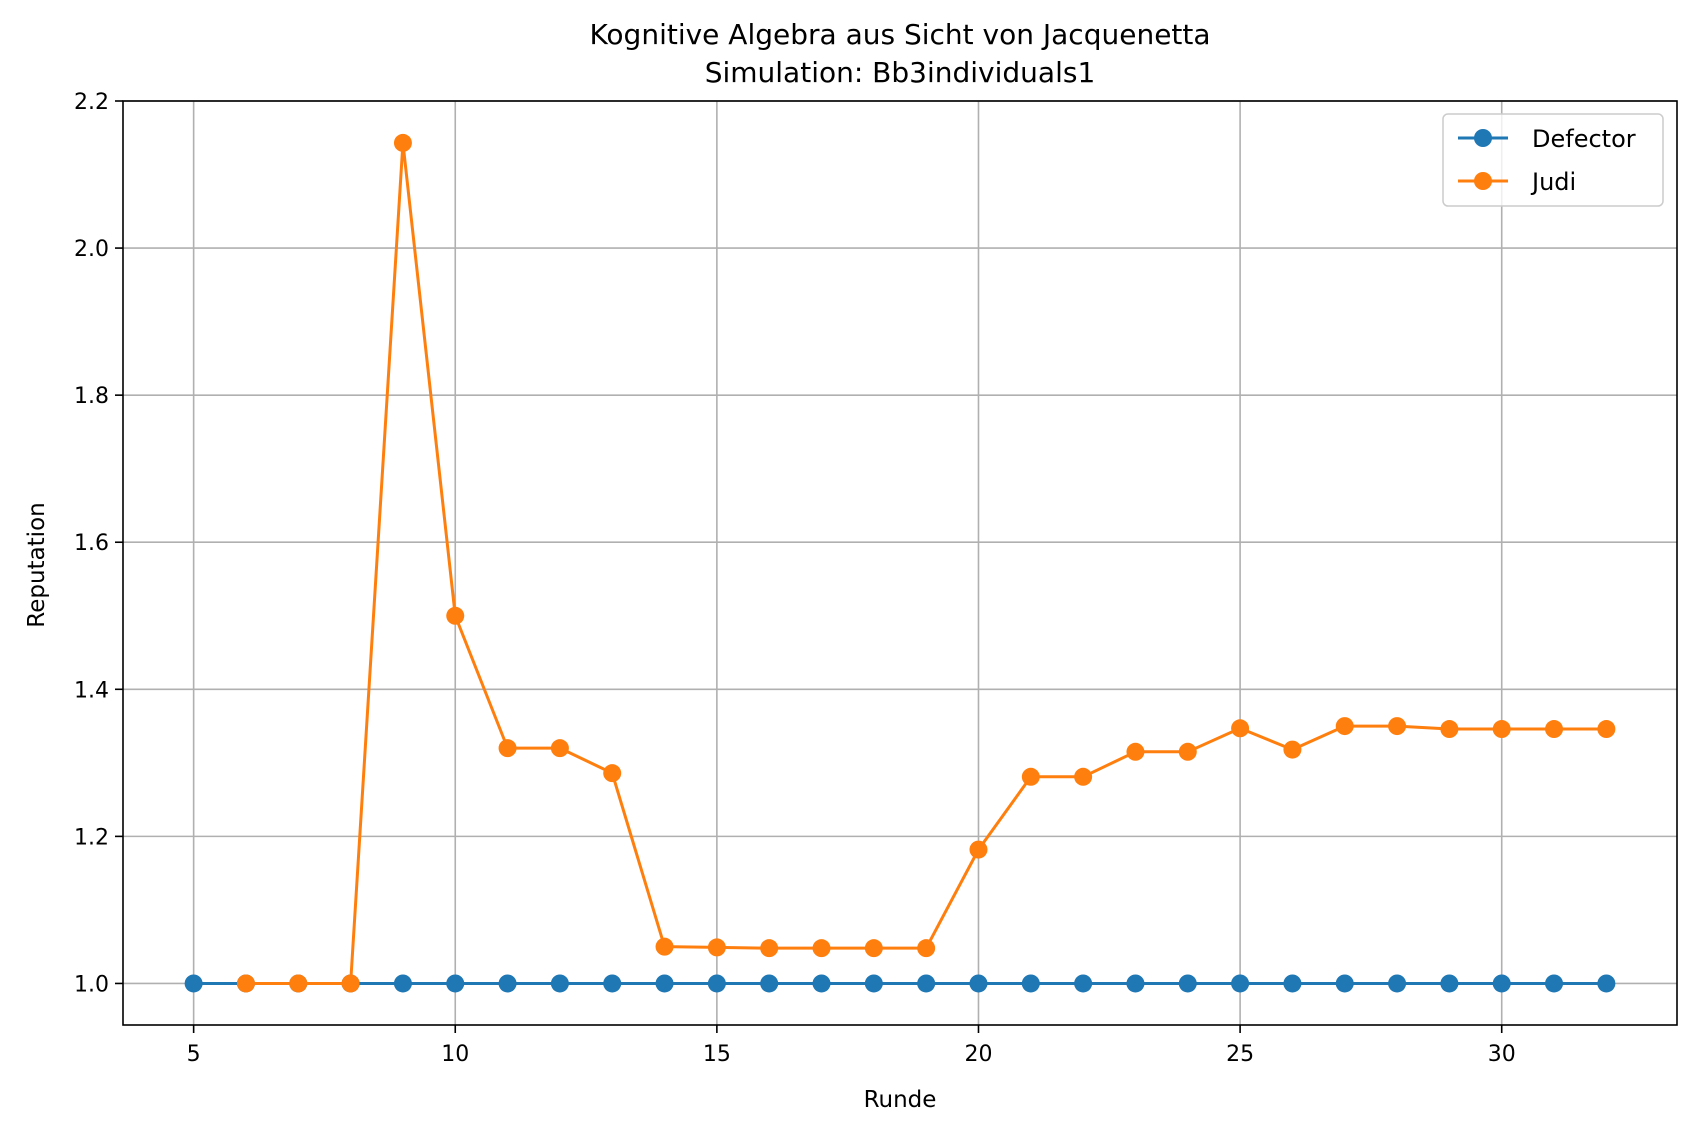 The image size is (1692, 1131). I want to click on x-axis-ticks: 5 10 15 20 25 30, so click(851, 1046).